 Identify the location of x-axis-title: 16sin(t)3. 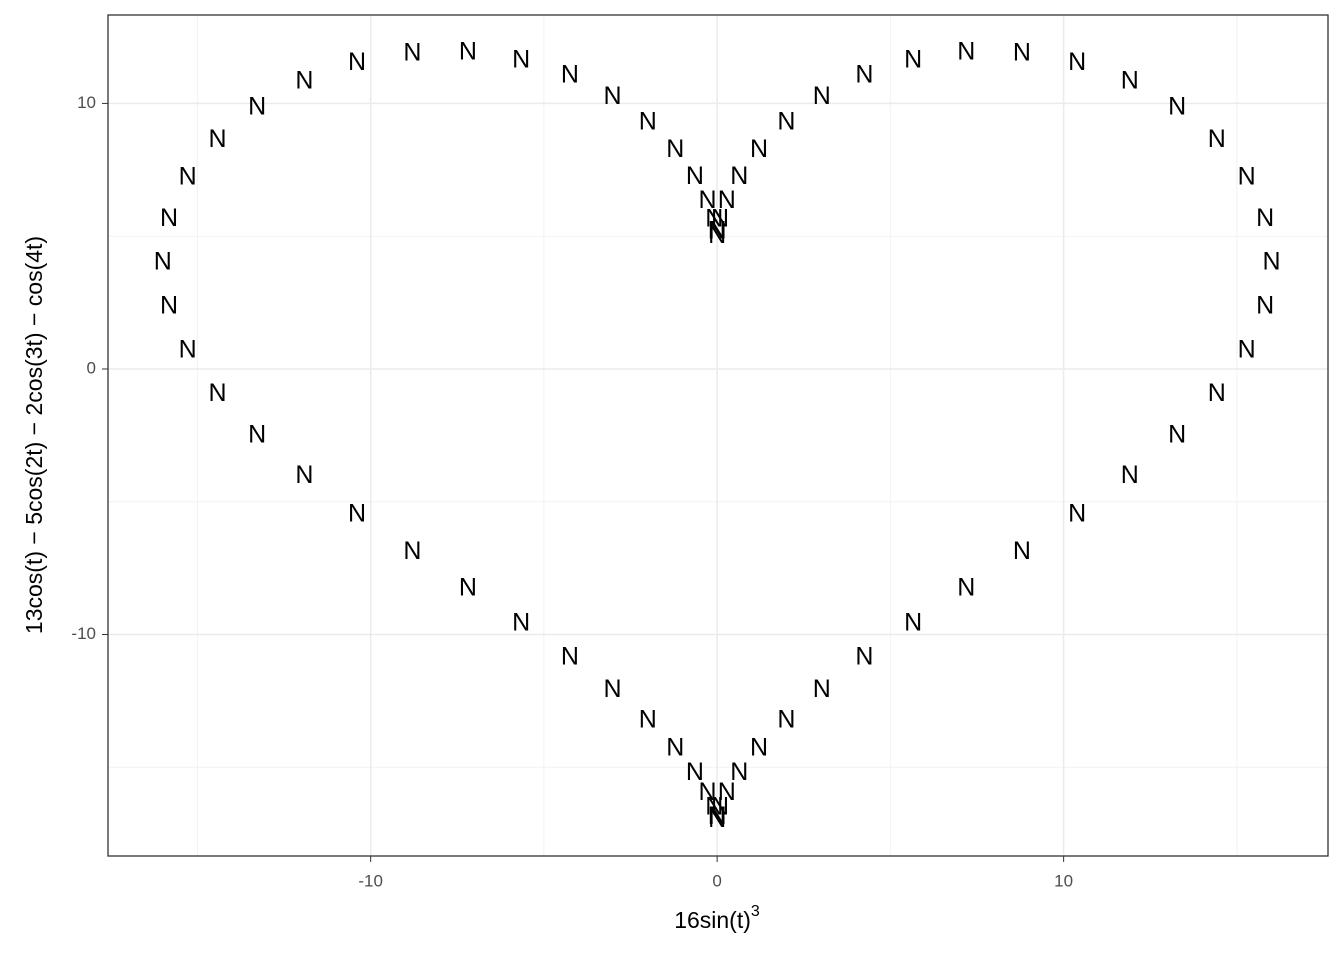
(717, 918).